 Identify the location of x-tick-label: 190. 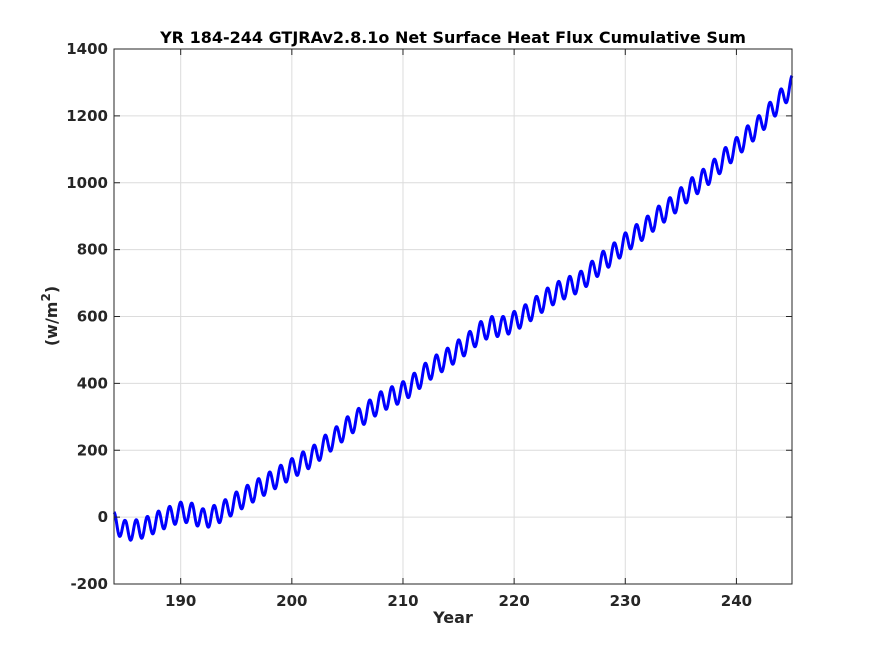
(180, 601).